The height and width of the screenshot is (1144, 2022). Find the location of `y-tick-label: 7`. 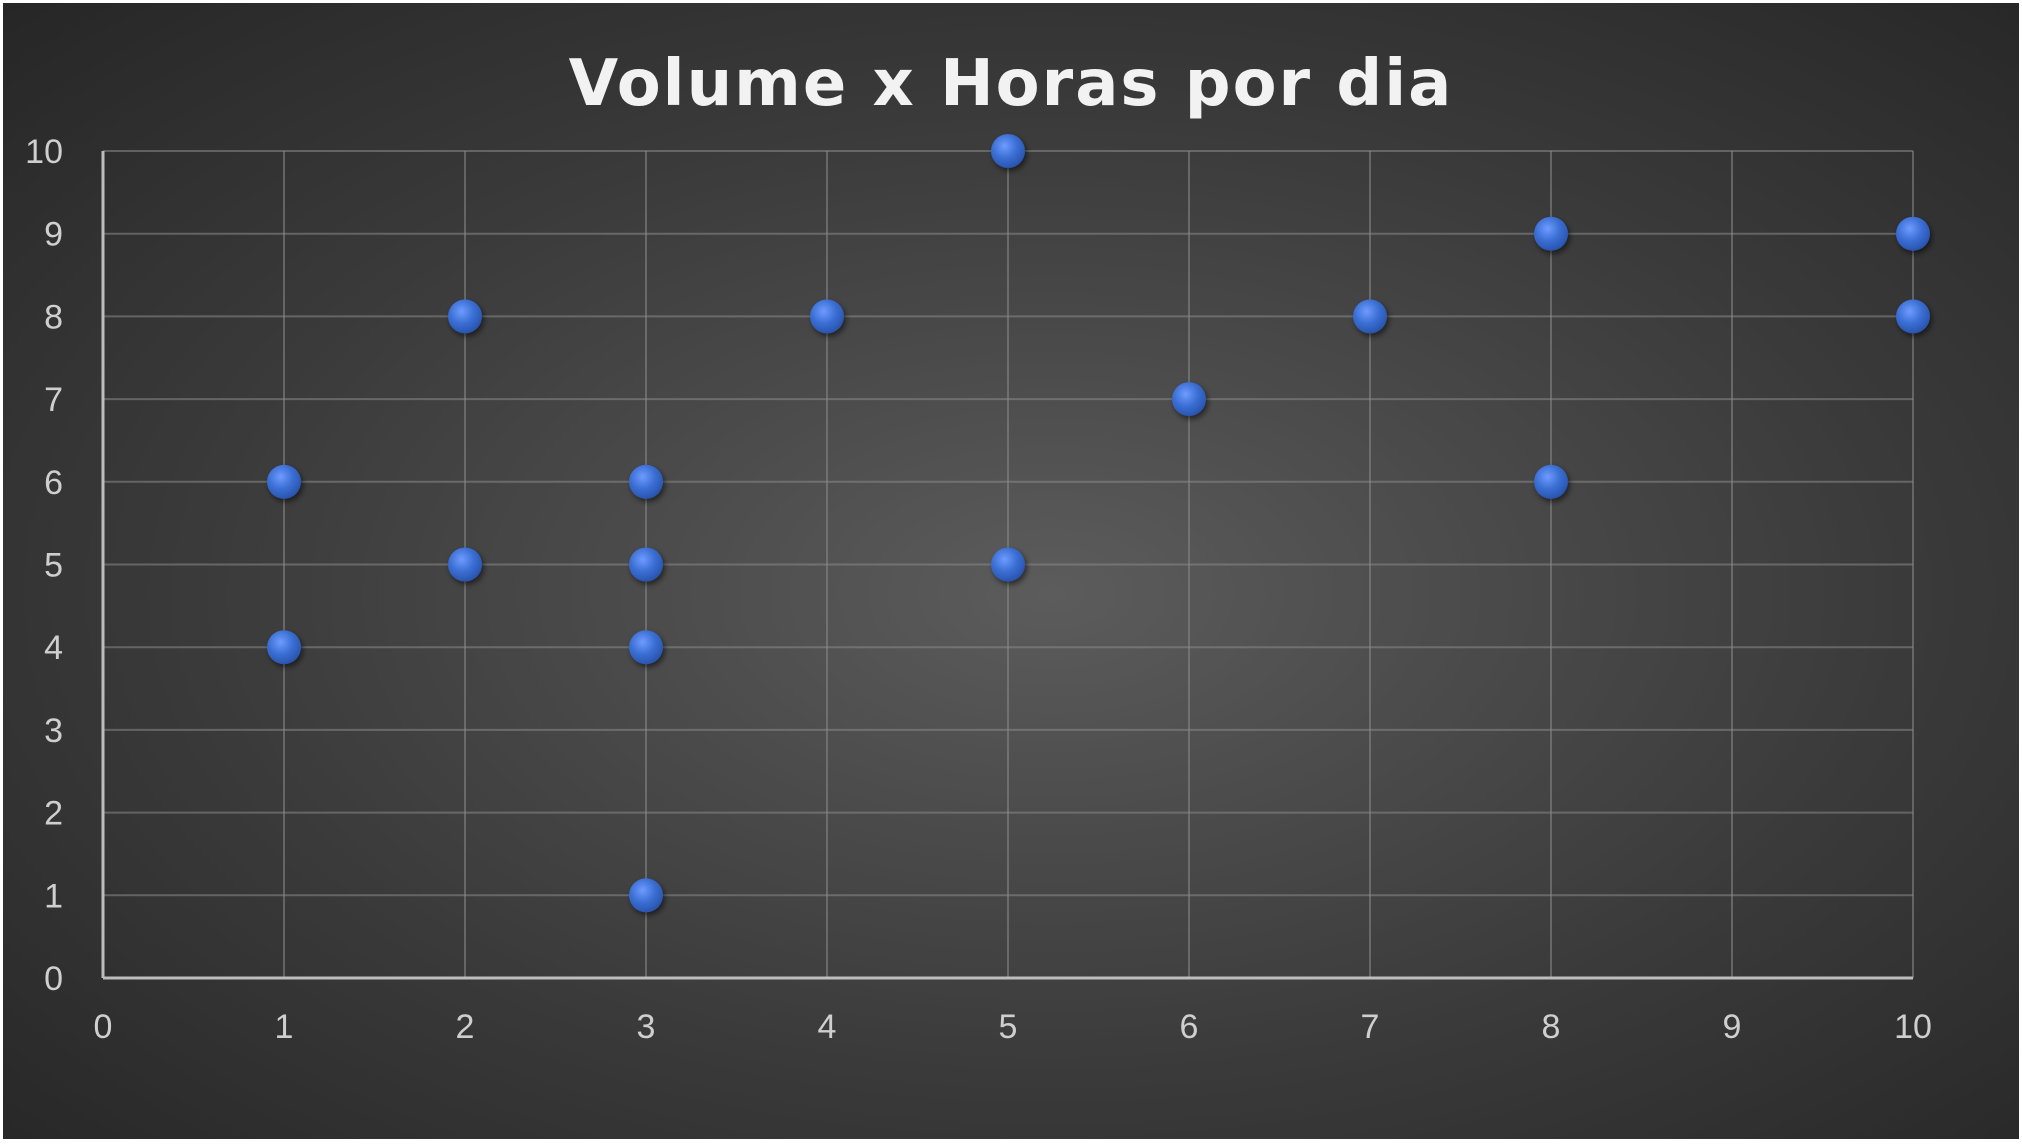

y-tick-label: 7 is located at coordinates (53, 400).